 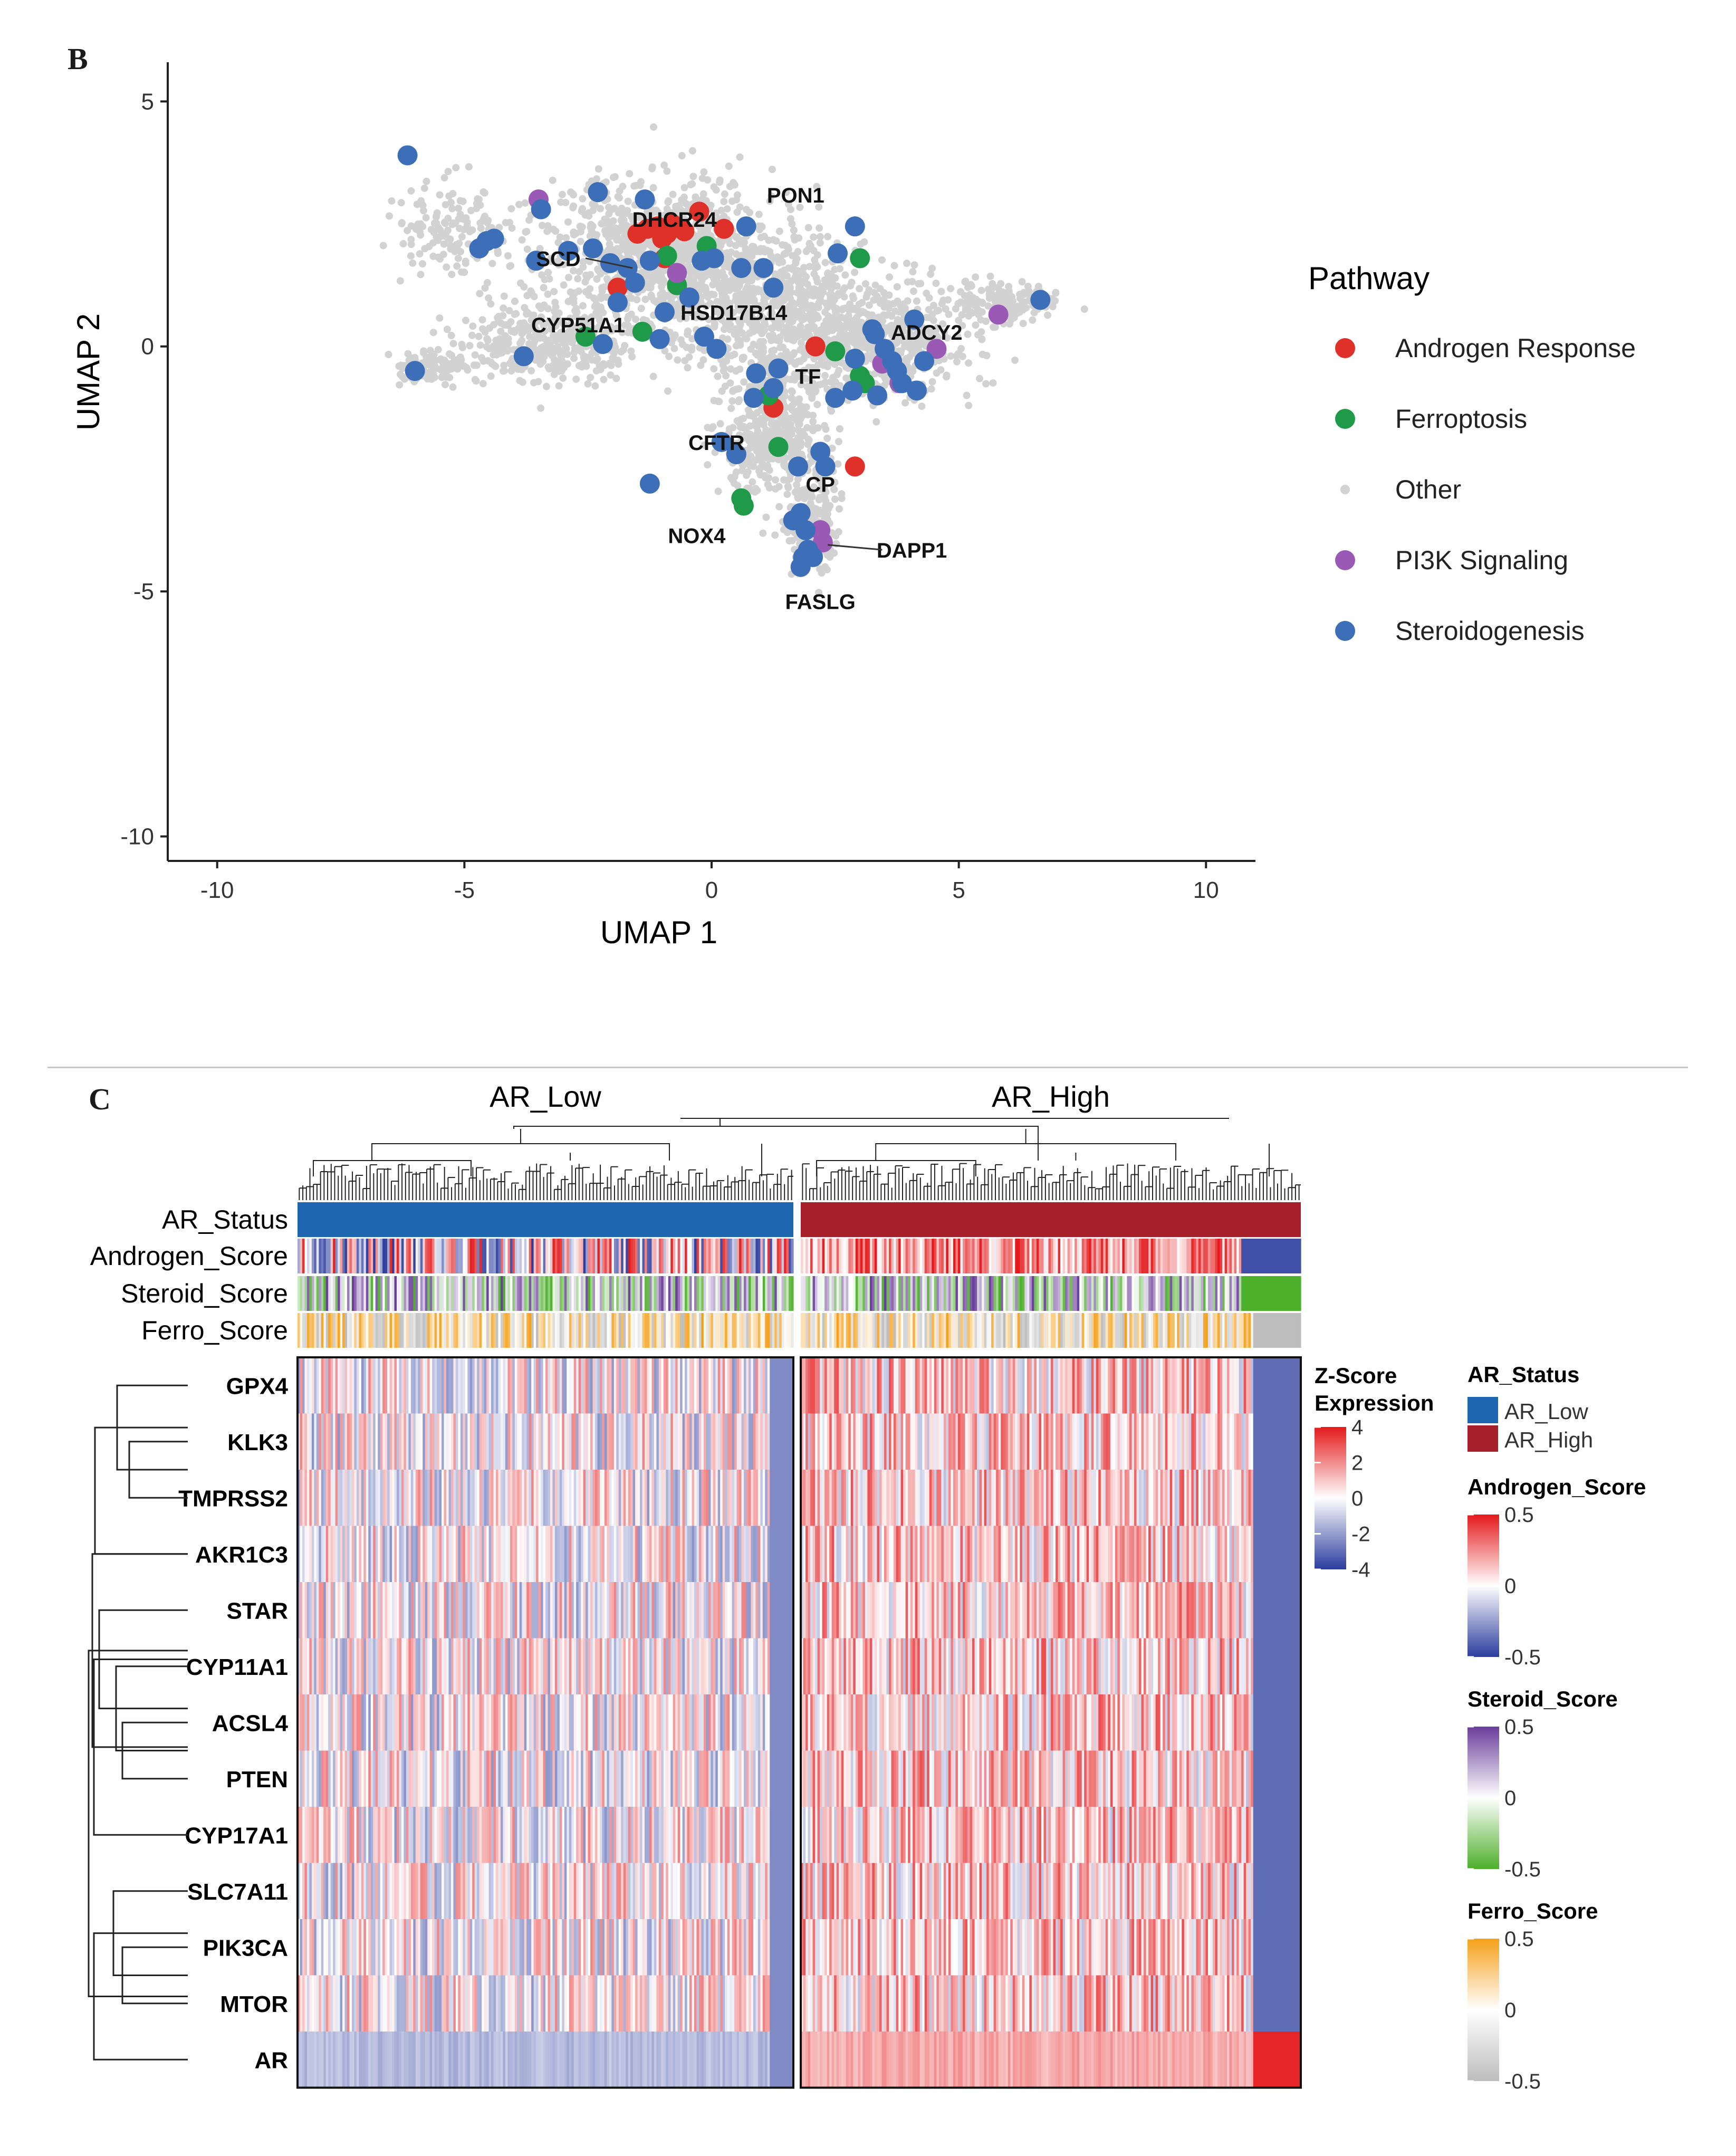 What do you see at coordinates (545, 1219) in the screenshot?
I see `status-block` at bounding box center [545, 1219].